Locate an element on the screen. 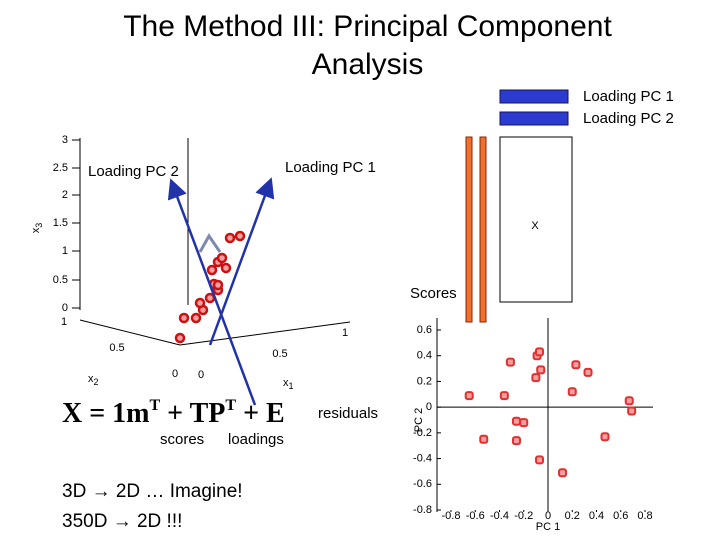 The width and height of the screenshot is (720, 540). x-tick-label: 0.8 is located at coordinates (644, 516).